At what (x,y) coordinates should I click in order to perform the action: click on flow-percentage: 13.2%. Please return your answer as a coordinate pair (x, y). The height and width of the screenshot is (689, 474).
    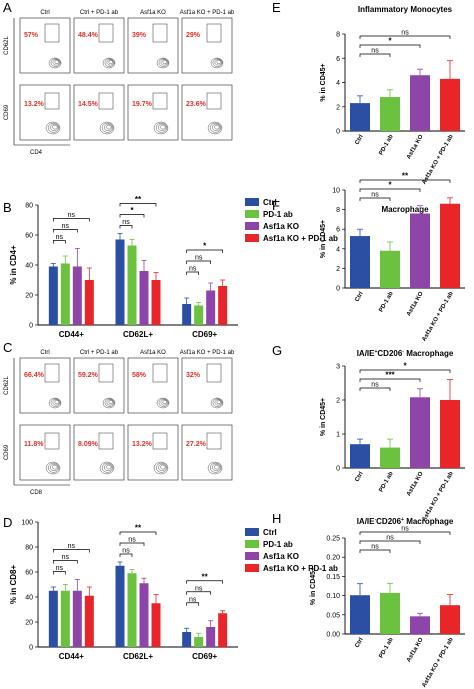
    Looking at the image, I should click on (34, 104).